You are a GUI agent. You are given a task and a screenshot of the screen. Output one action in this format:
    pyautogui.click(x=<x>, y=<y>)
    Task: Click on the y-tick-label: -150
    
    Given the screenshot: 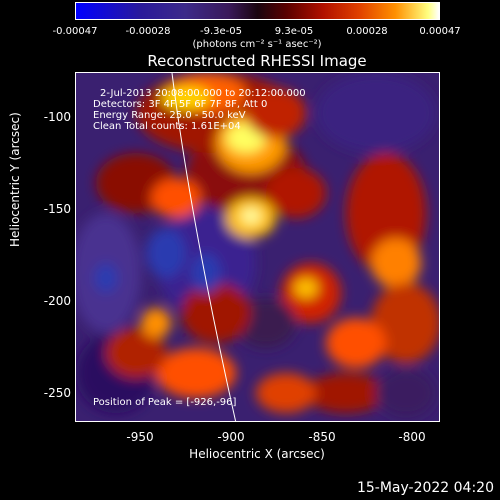 What is the action you would take?
    pyautogui.click(x=57, y=209)
    